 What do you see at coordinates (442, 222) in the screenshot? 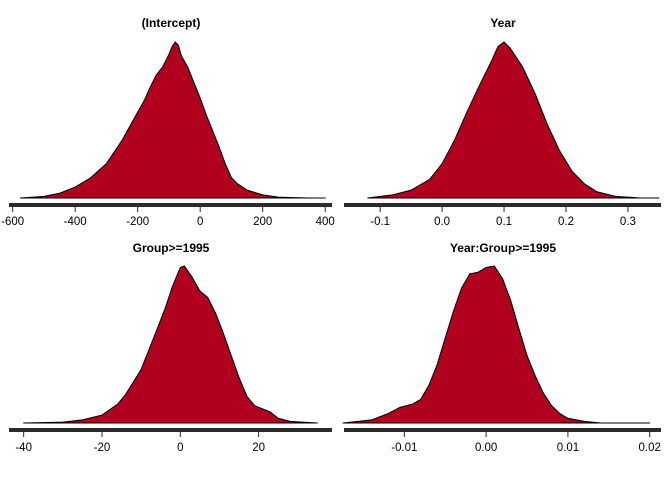
I see `x-tick-label: 0.0` at bounding box center [442, 222].